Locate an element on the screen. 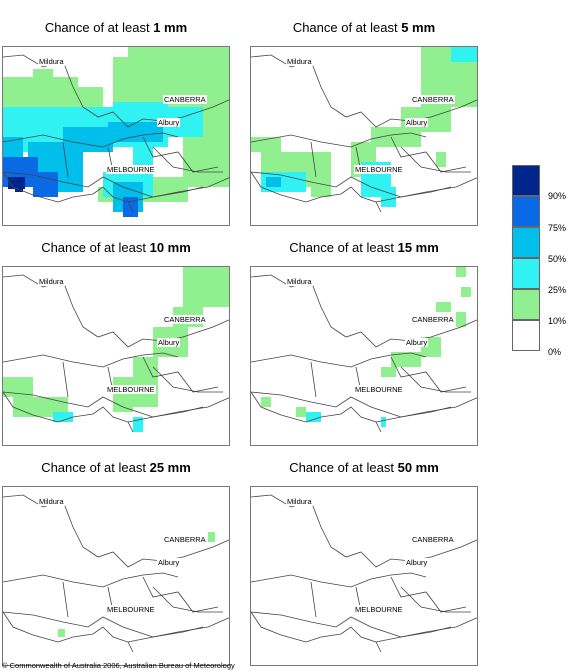 The height and width of the screenshot is (671, 570). legend-label-50: 50% is located at coordinates (557, 259).